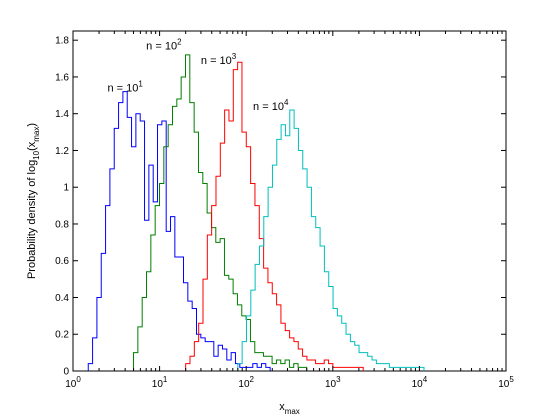  Describe the element at coordinates (289, 408) in the screenshot. I see `x-axis-title: xmax` at that location.